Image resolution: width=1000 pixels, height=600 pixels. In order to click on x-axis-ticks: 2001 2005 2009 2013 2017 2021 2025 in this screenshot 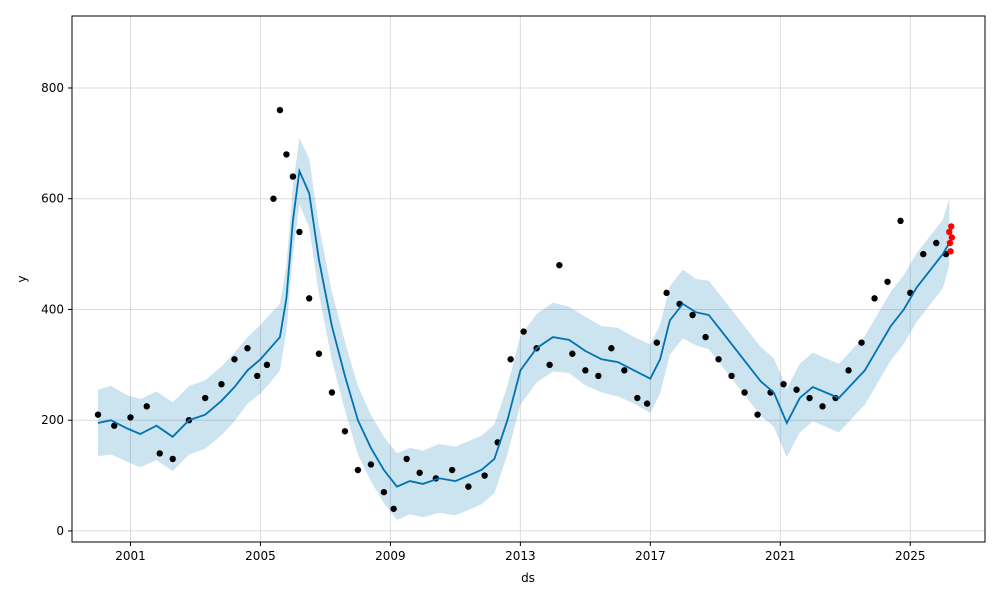, I will do `click(520, 552)`.